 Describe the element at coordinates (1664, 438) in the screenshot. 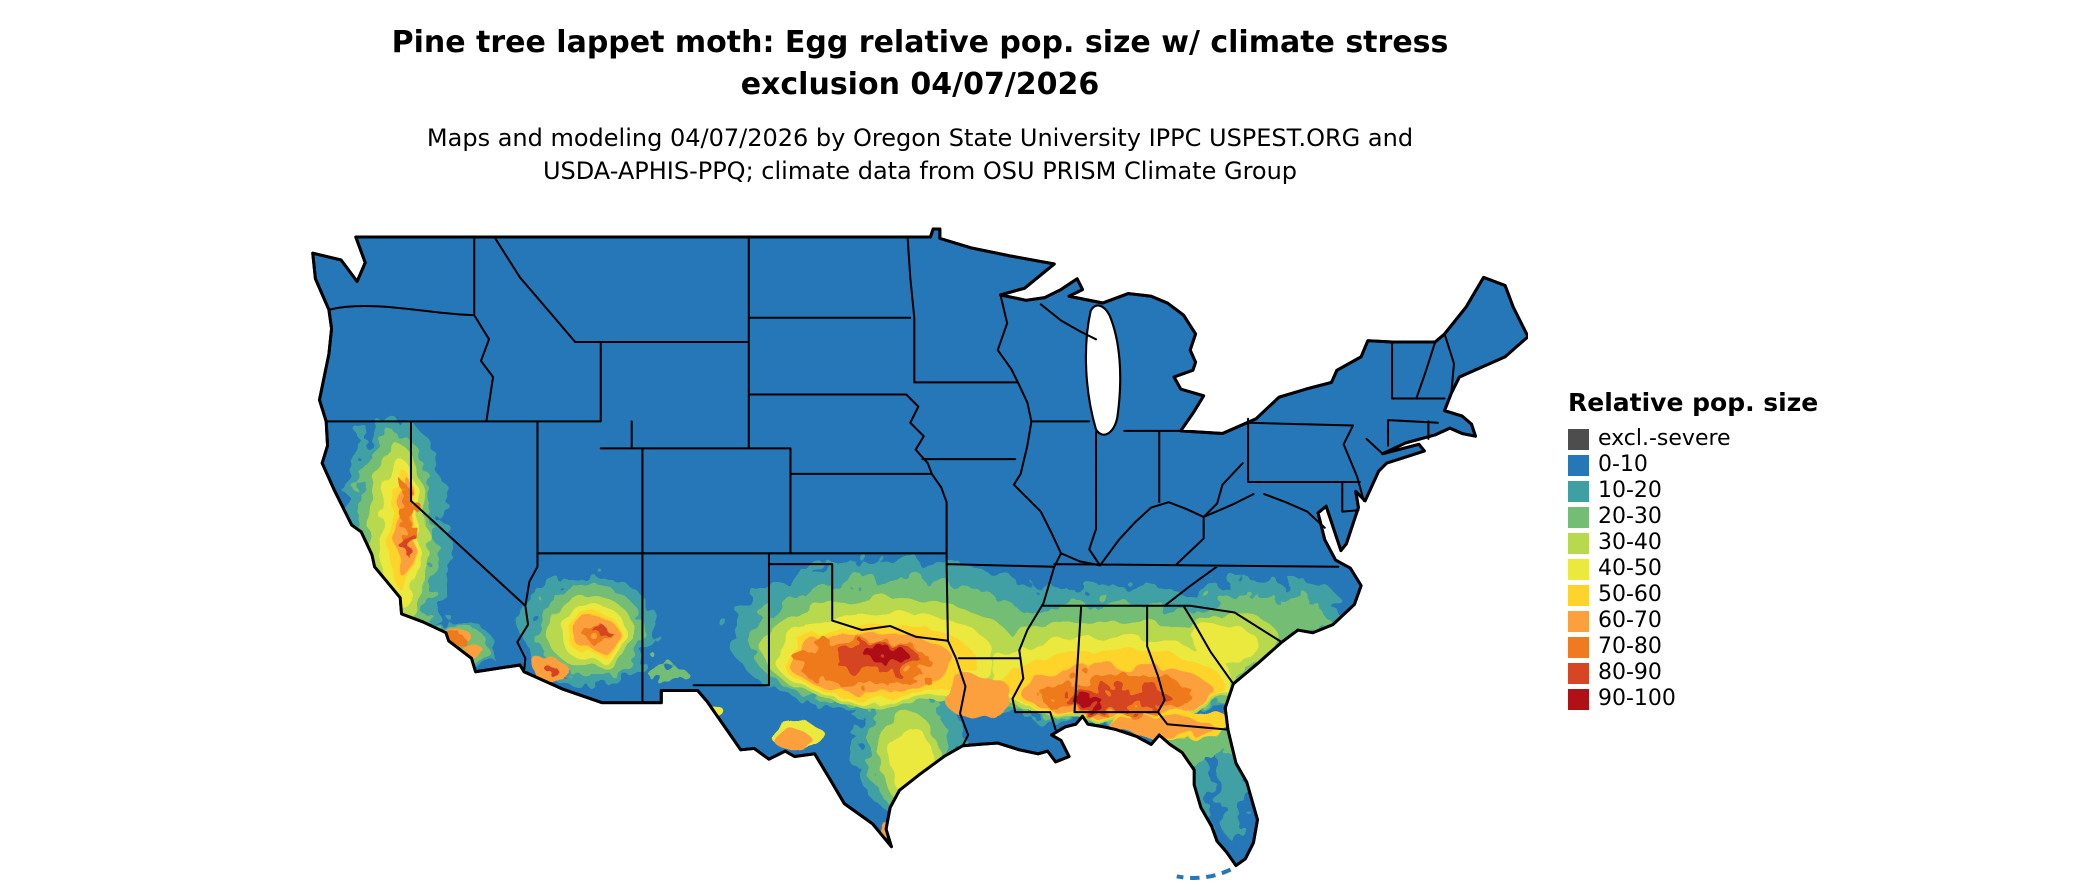

I see `legend-label: excl.-severe` at that location.